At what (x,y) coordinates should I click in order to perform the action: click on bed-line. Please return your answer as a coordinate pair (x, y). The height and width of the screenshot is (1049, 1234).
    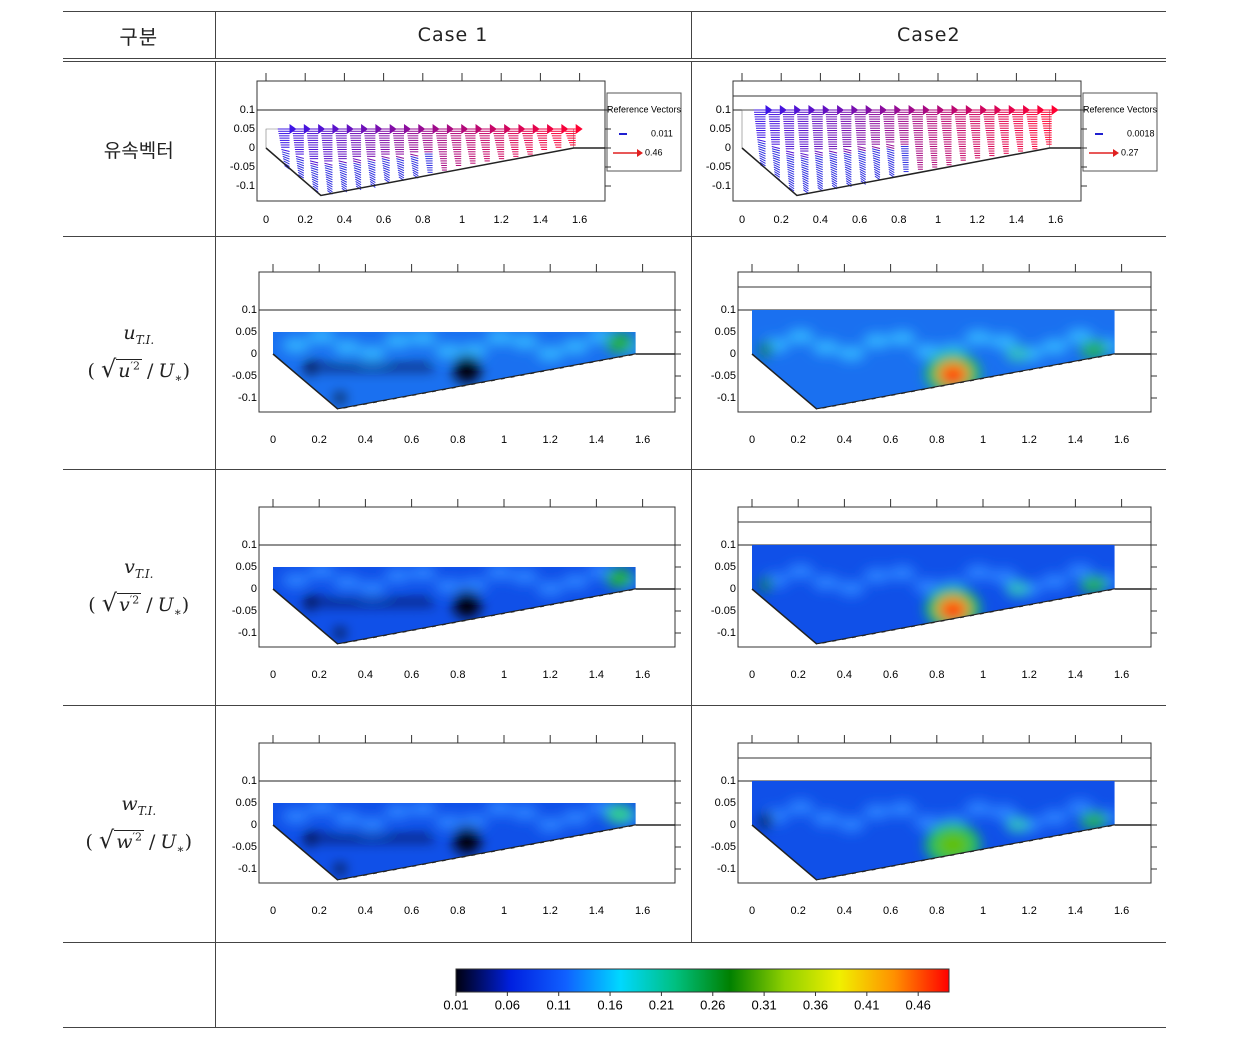
    Looking at the image, I should click on (951, 616).